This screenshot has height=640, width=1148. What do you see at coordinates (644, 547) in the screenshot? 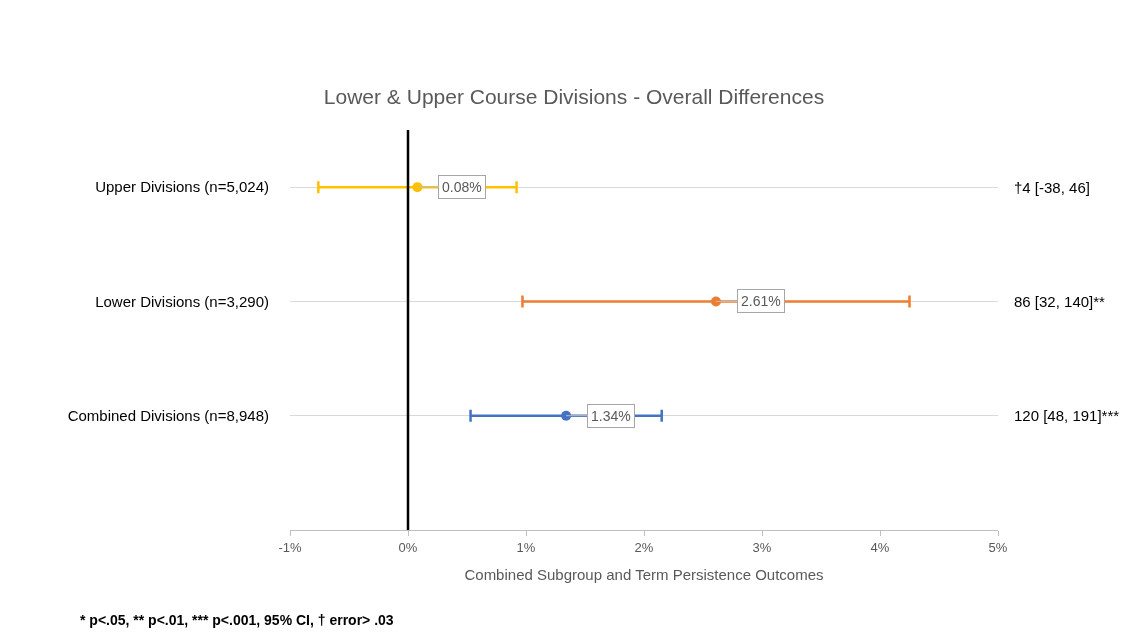
I see `x-tick-label: 2%` at bounding box center [644, 547].